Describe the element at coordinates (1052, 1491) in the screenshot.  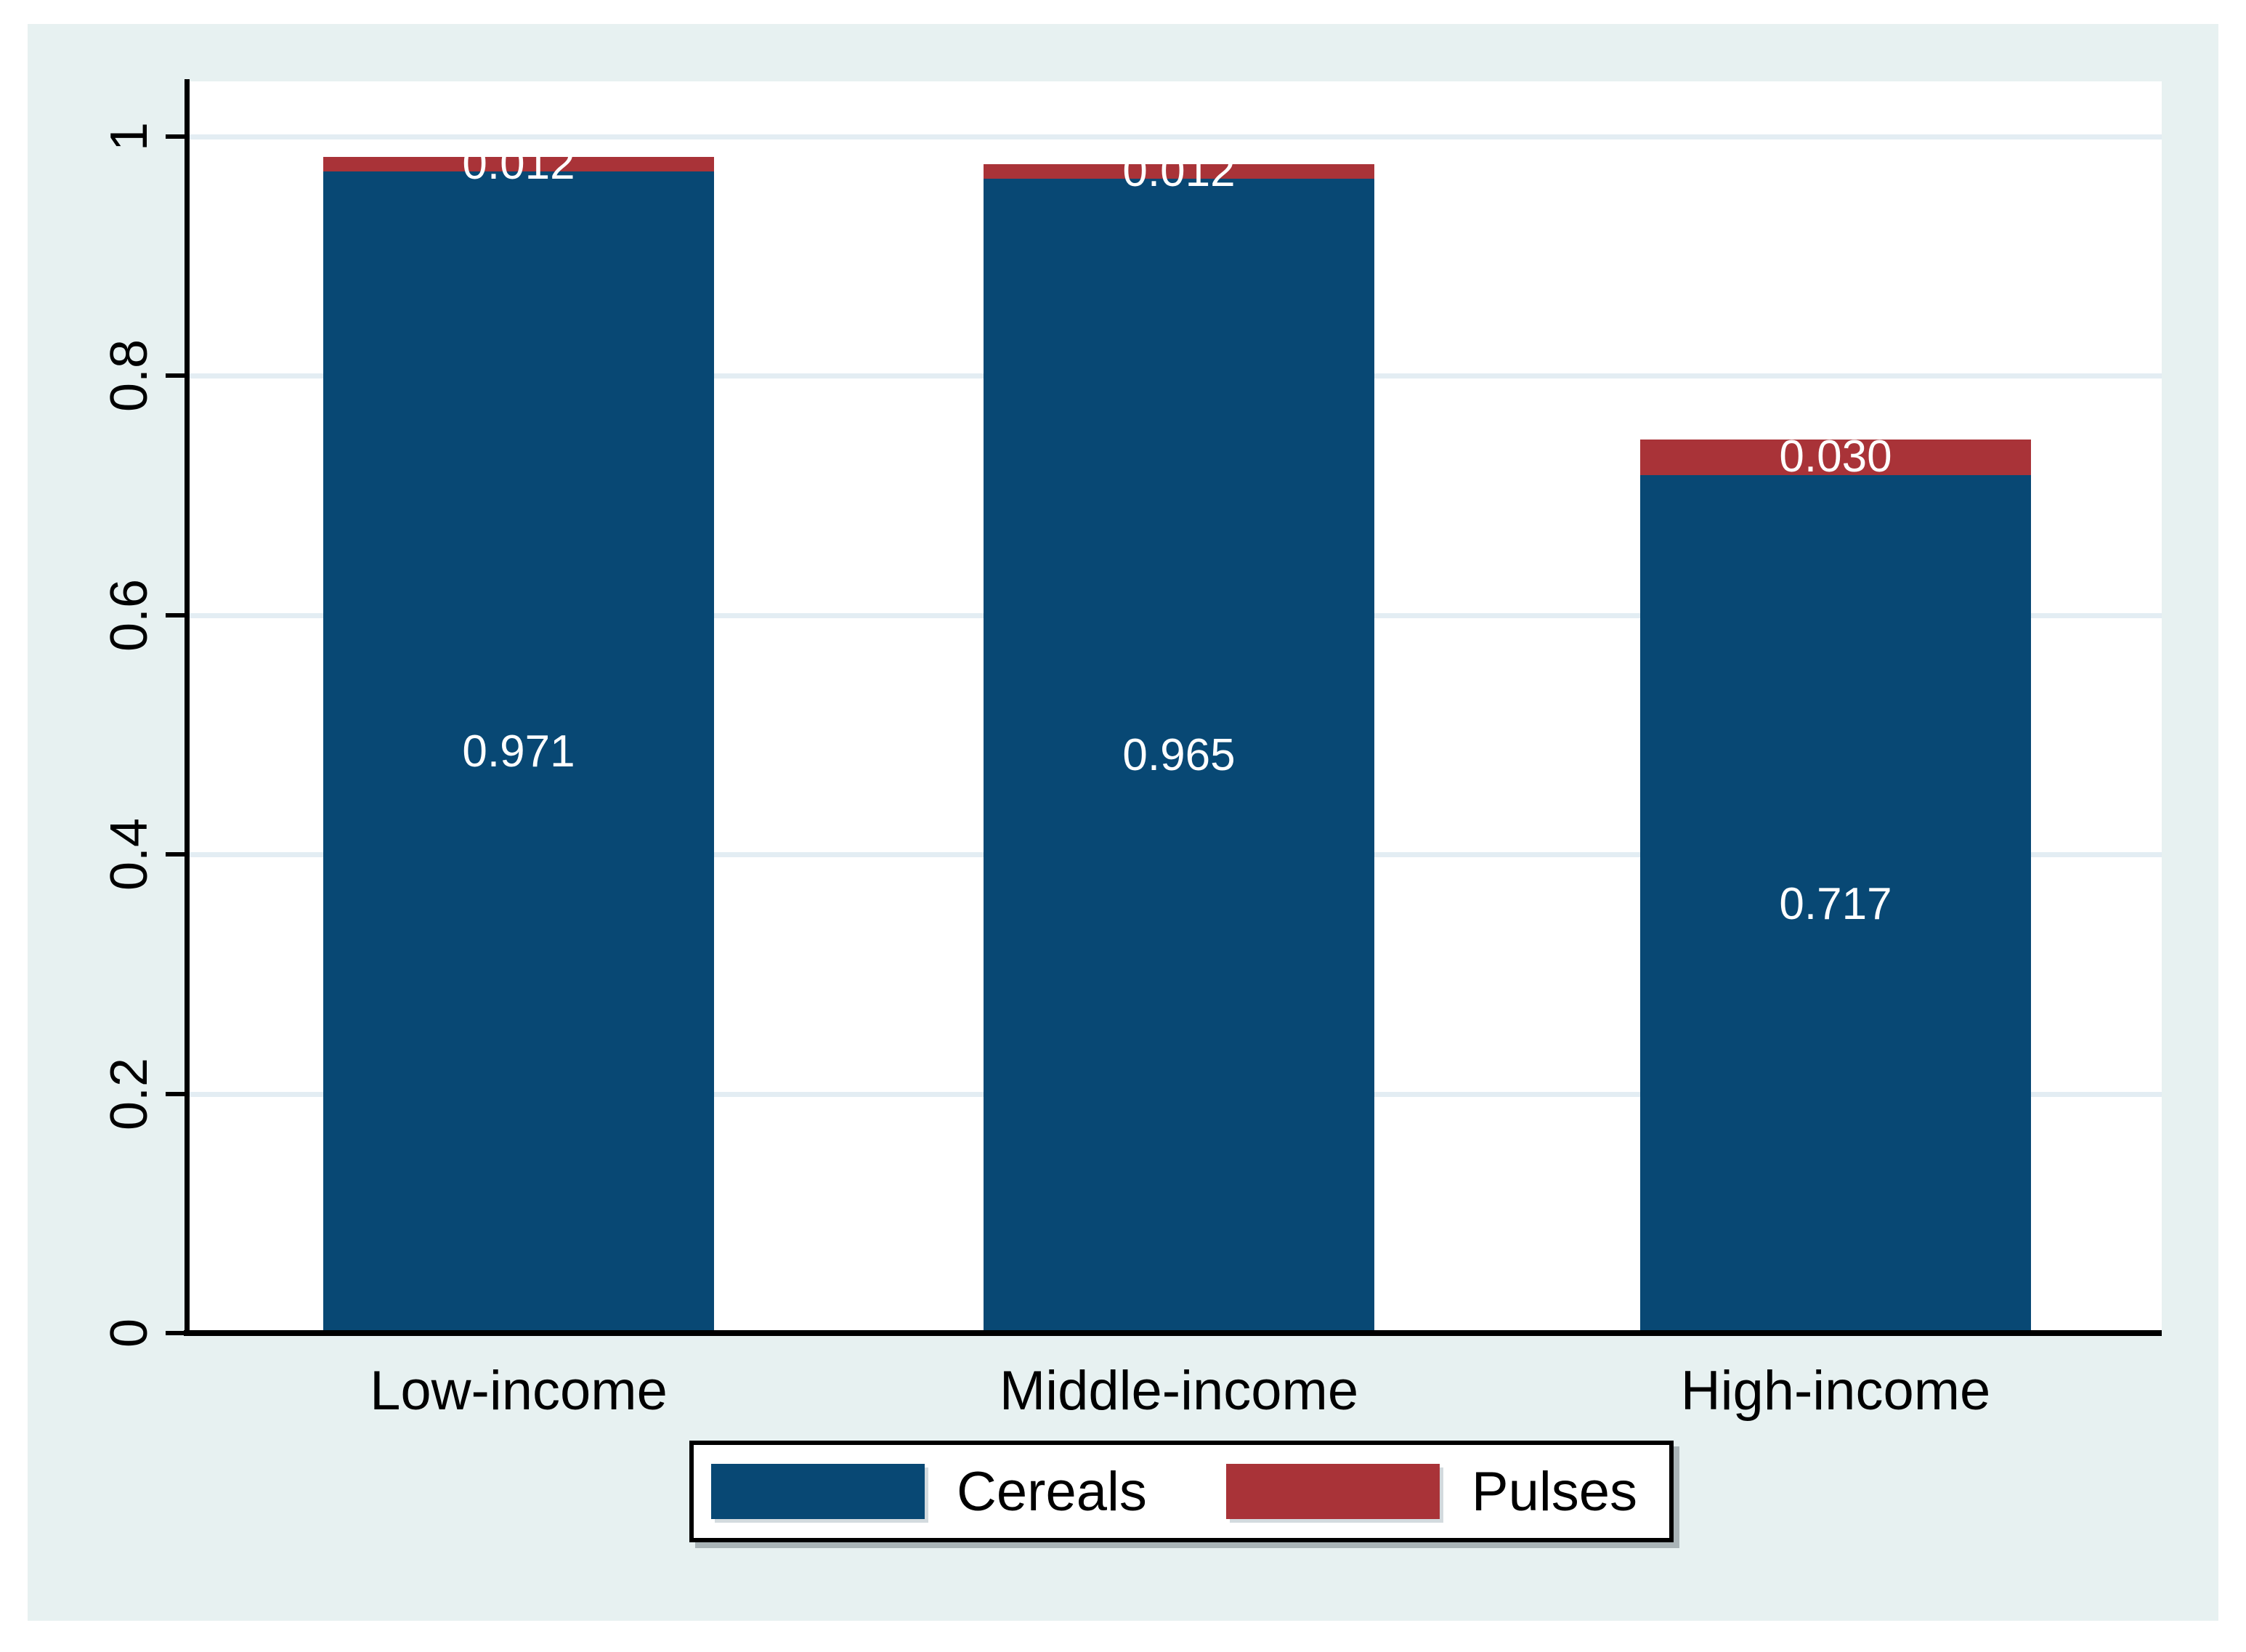
I see `legend-label-cereals: Cereals` at that location.